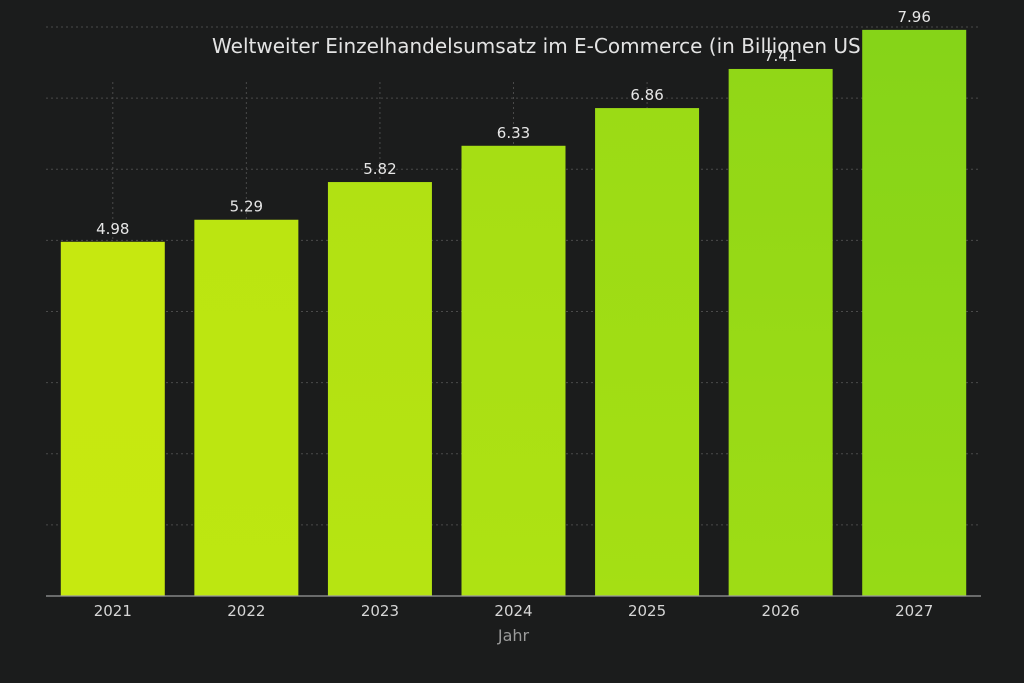 The width and height of the screenshot is (1024, 683). Describe the element at coordinates (780, 332) in the screenshot. I see `bar-2026` at that location.